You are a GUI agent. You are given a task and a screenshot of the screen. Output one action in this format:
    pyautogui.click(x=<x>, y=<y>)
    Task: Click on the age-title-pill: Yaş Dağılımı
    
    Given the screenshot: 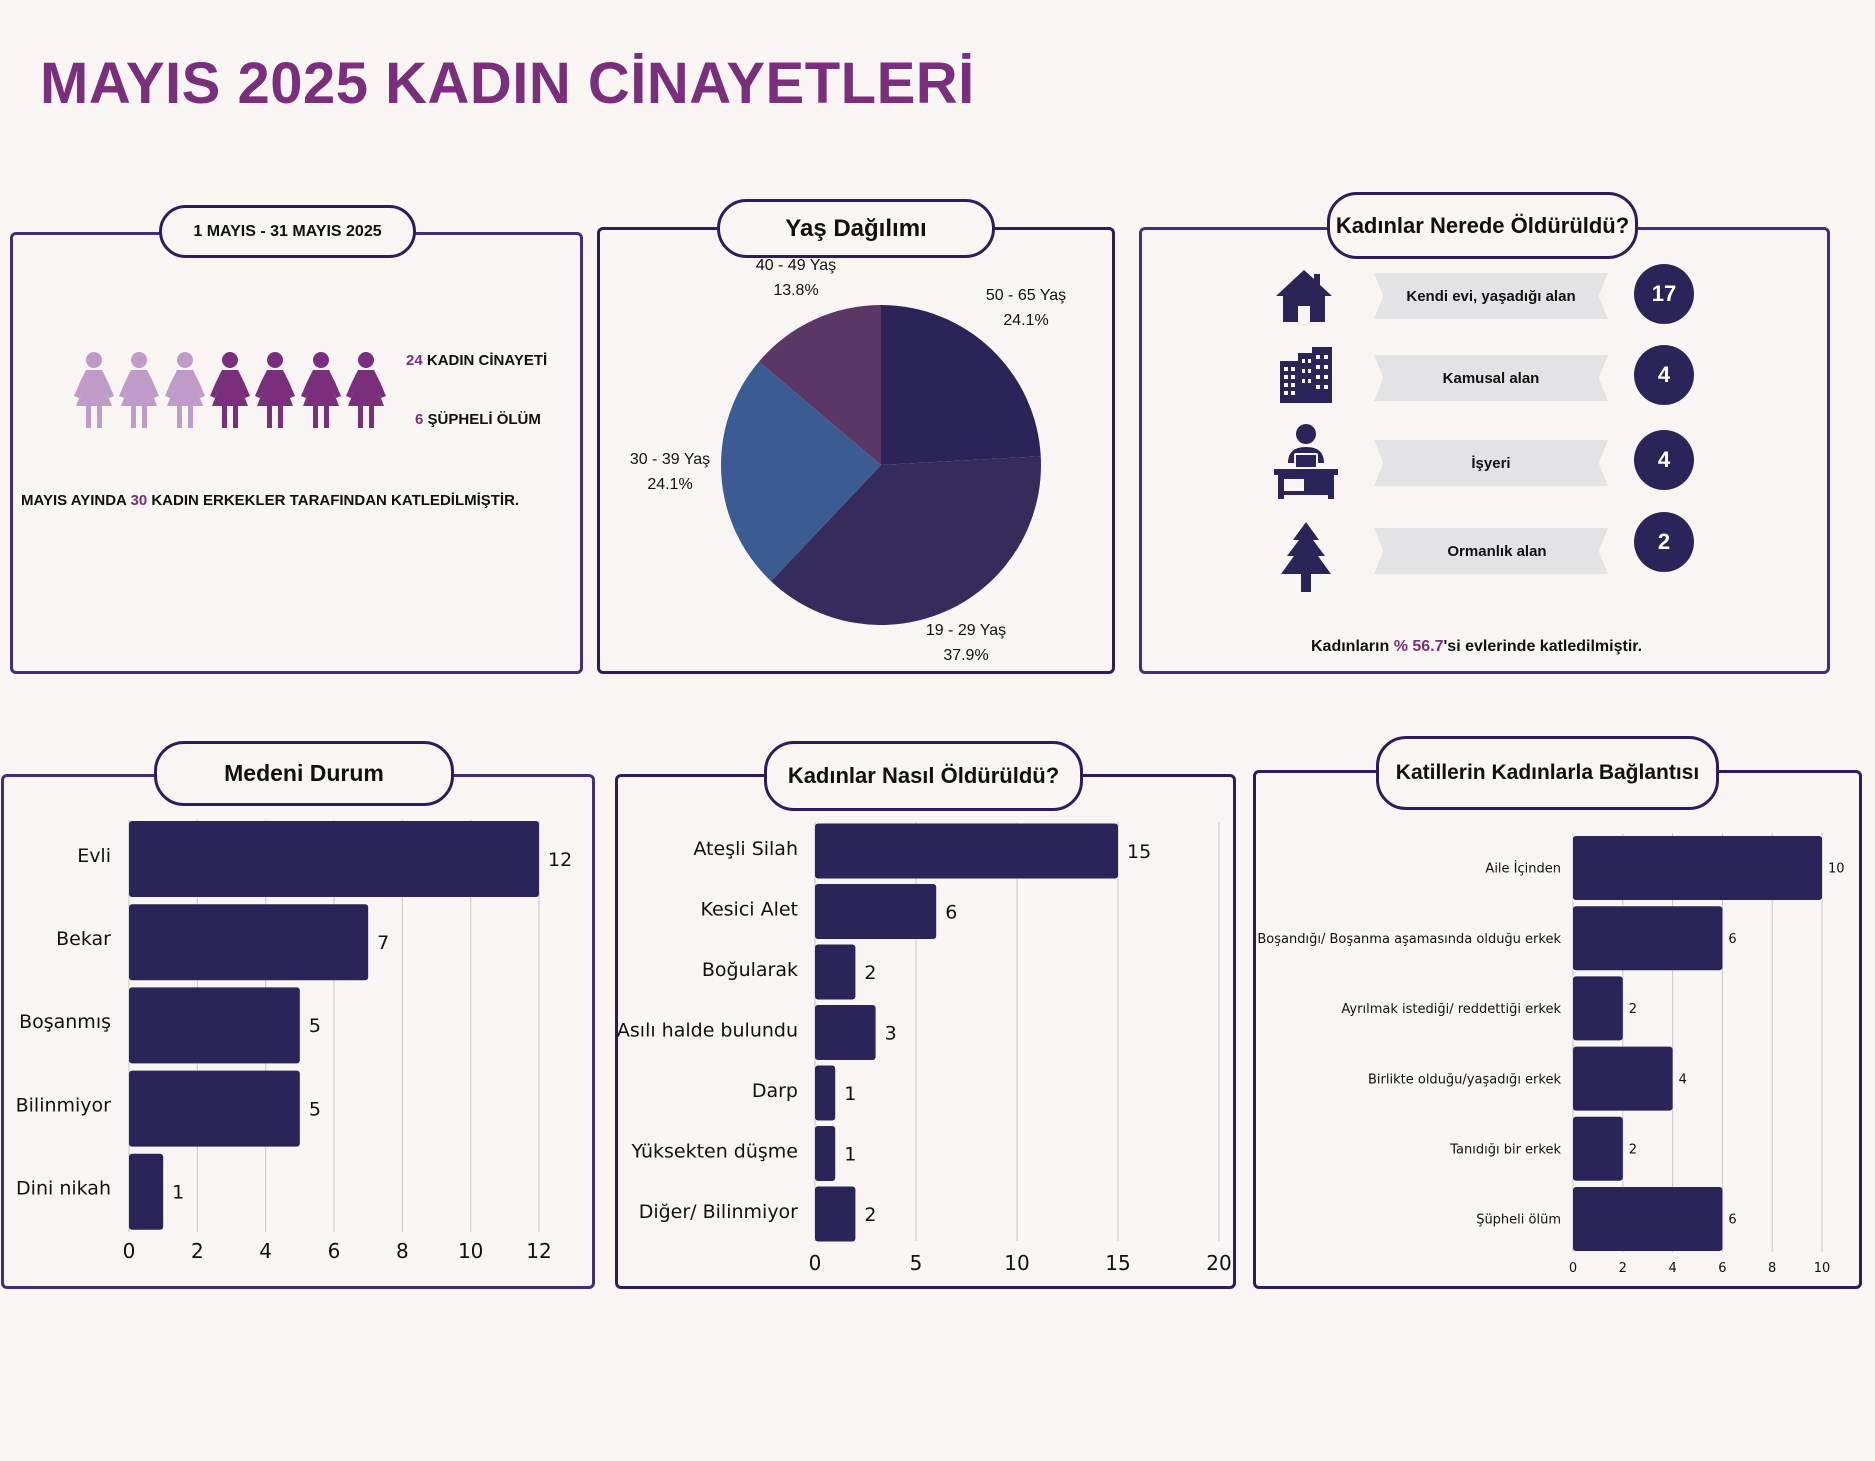 What is the action you would take?
    pyautogui.click(x=856, y=228)
    